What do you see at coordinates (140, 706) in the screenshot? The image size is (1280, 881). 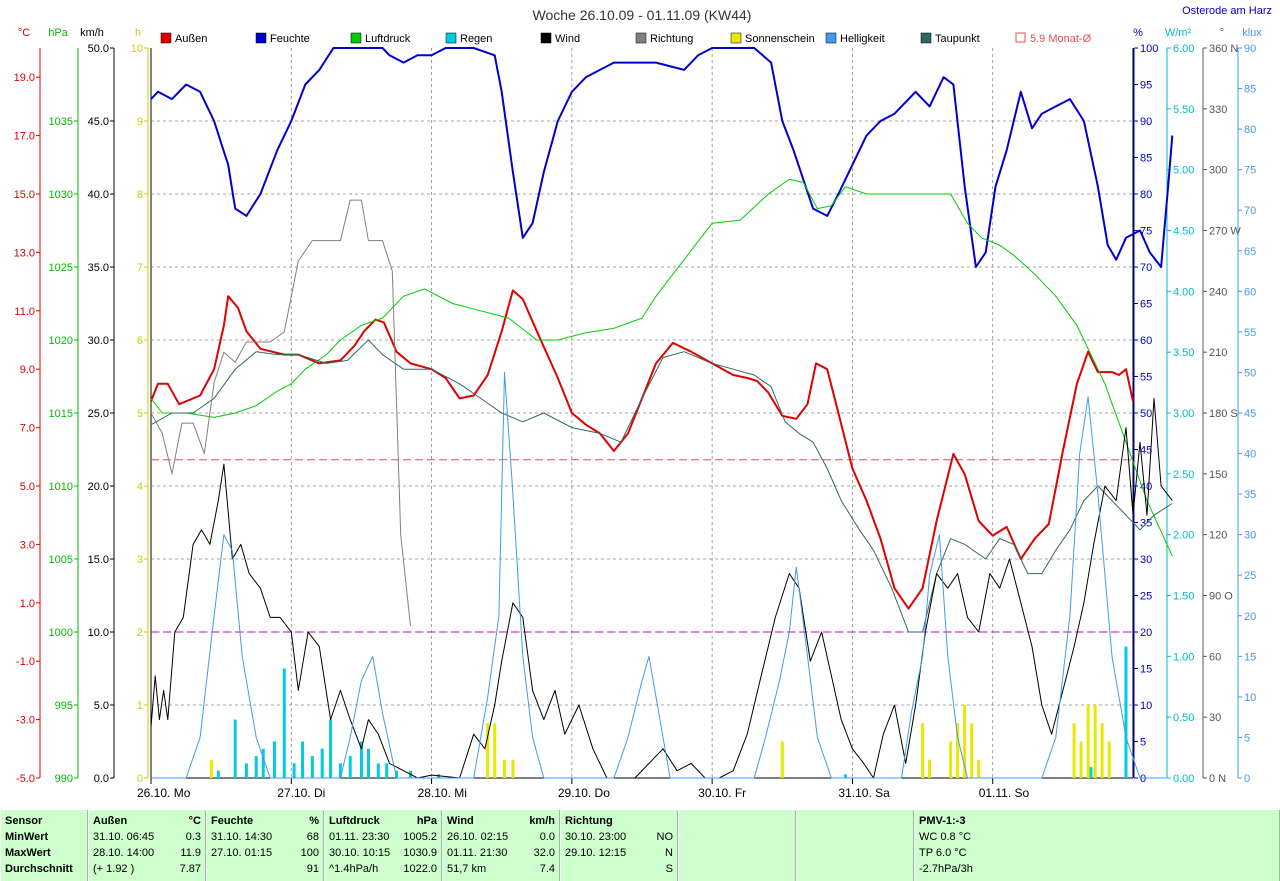 I see `h-tick-label: 1` at bounding box center [140, 706].